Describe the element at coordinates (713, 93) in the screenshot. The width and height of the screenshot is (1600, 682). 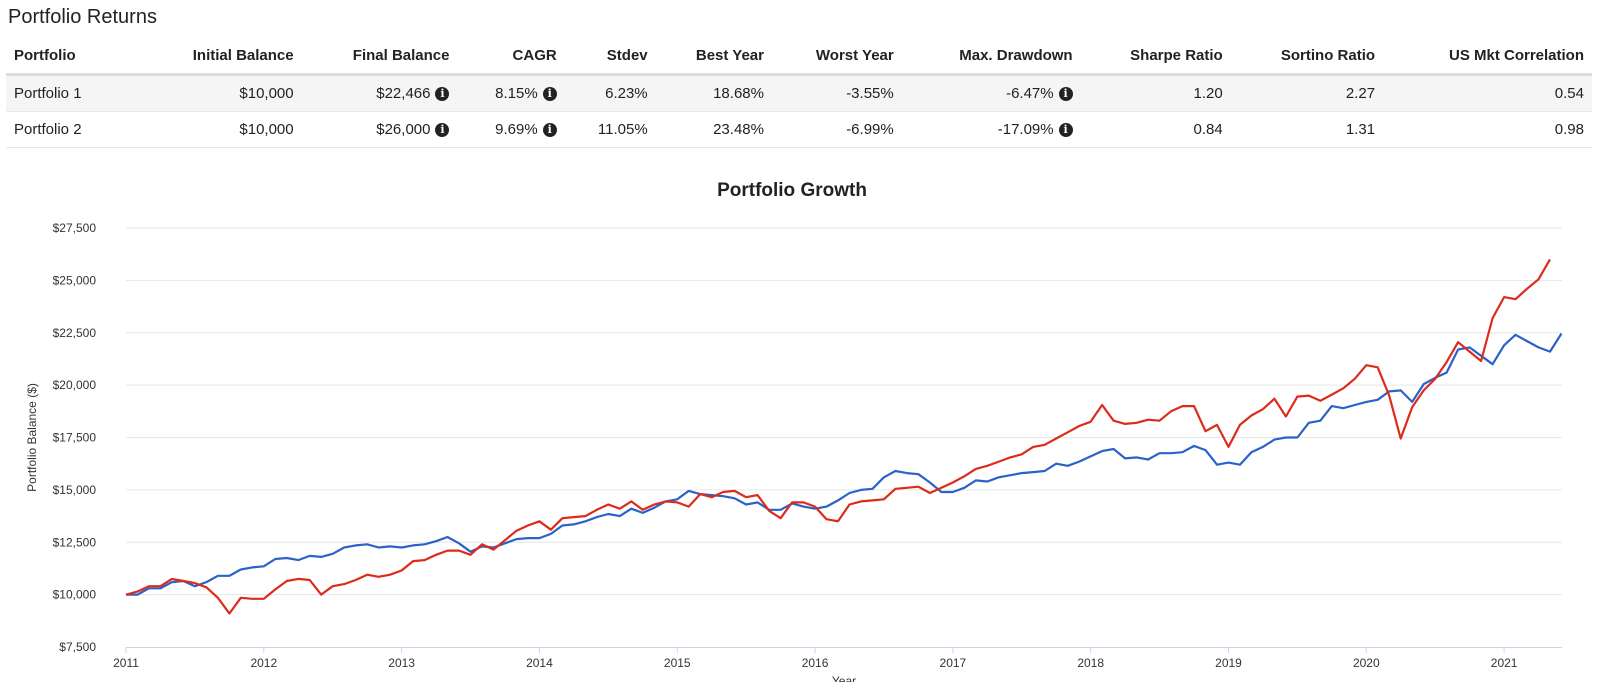
I see `cell-best-year: 18.68%` at that location.